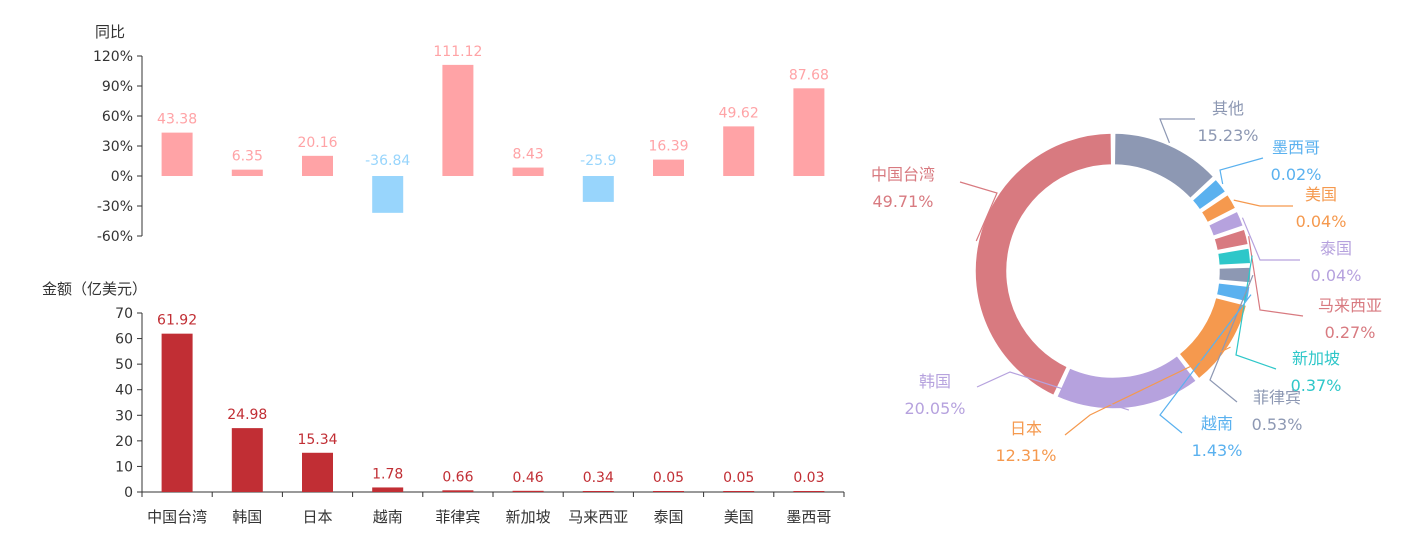 This screenshot has width=1427, height=551. I want to click on yoy-value-label: 49.62, so click(739, 113).